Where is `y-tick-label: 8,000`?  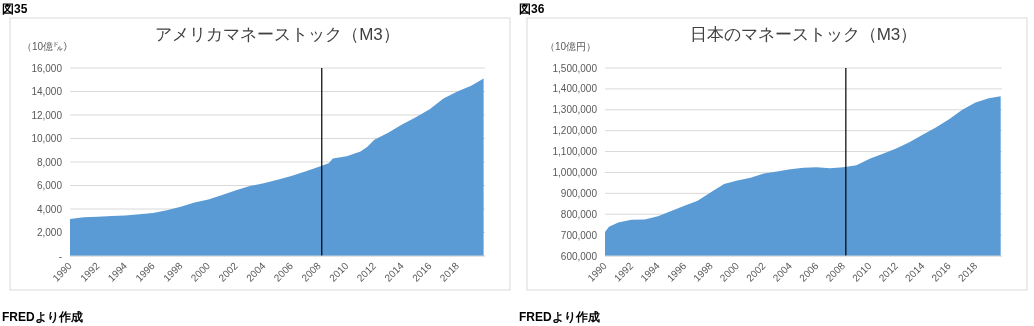
y-tick-label: 8,000 is located at coordinates (49, 162).